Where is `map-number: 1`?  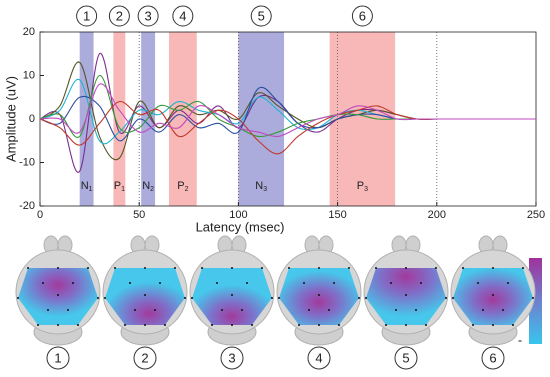
map-number: 1 is located at coordinates (57, 357).